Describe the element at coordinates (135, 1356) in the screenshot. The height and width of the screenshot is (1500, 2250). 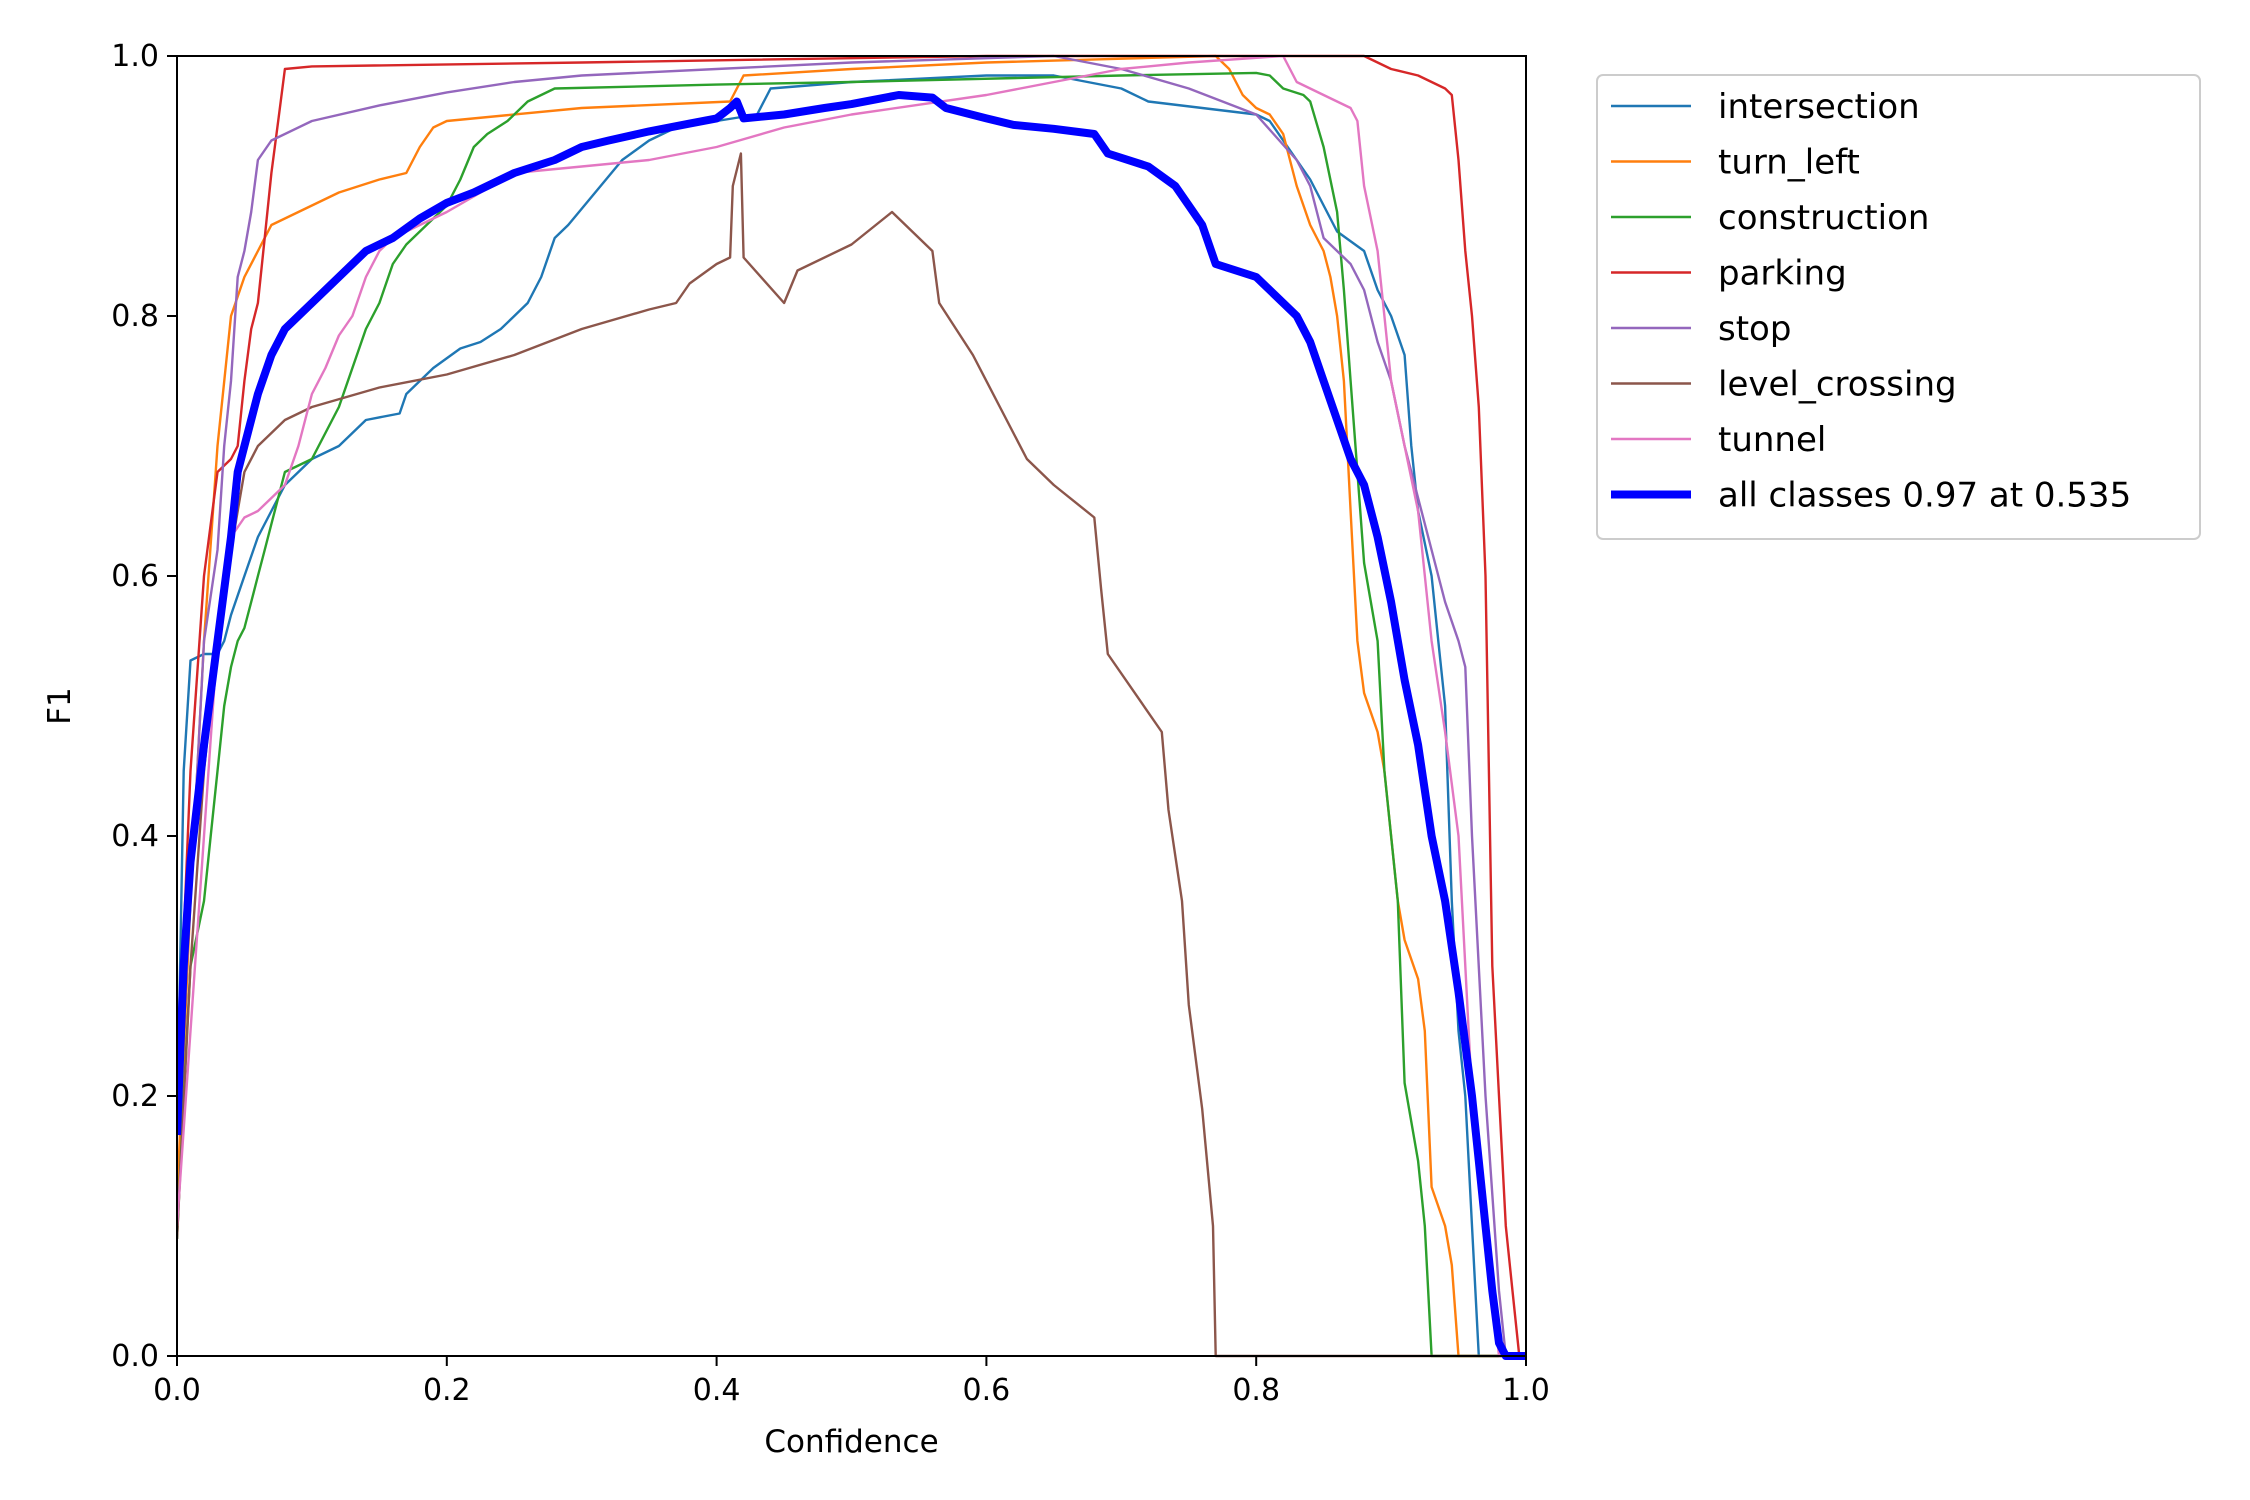
I see `y-tick-label: 0.0` at that location.